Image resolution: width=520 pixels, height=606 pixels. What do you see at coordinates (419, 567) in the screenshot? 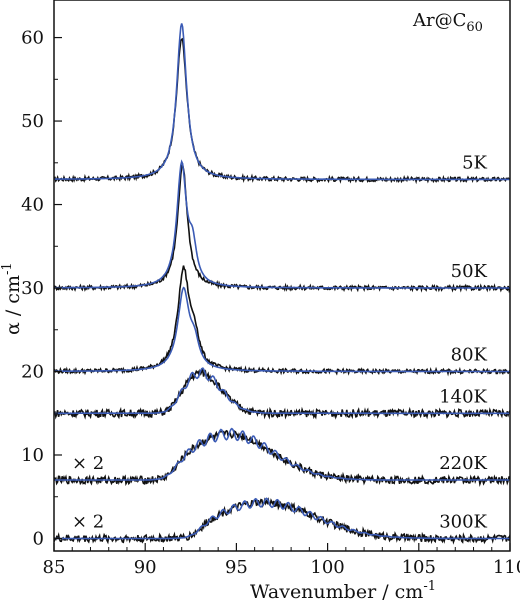
I see `x-tick-label: 105` at bounding box center [419, 567].